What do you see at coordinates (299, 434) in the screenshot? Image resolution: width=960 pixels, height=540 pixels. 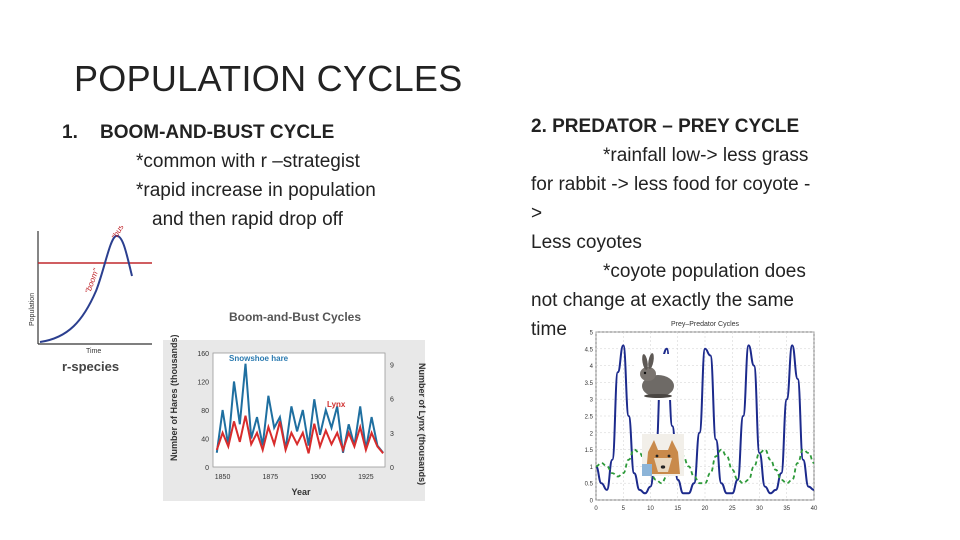 I see `lynx-series-line` at bounding box center [299, 434].